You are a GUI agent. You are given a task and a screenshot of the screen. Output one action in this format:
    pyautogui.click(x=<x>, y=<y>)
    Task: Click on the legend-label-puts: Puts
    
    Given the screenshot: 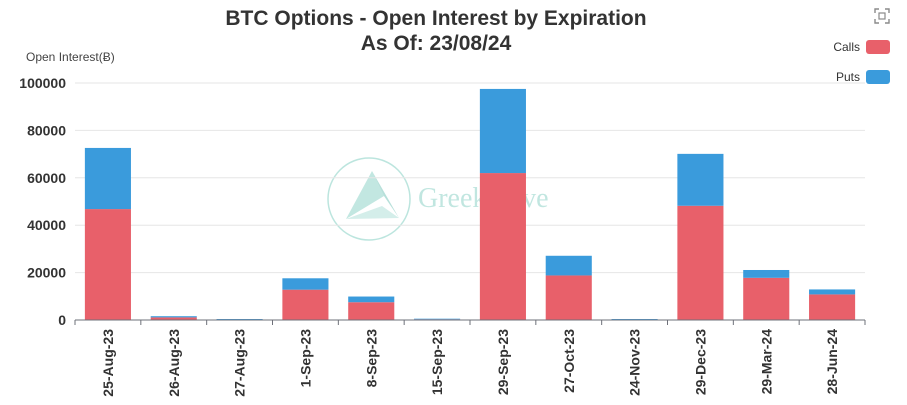 What is the action you would take?
    pyautogui.click(x=848, y=77)
    